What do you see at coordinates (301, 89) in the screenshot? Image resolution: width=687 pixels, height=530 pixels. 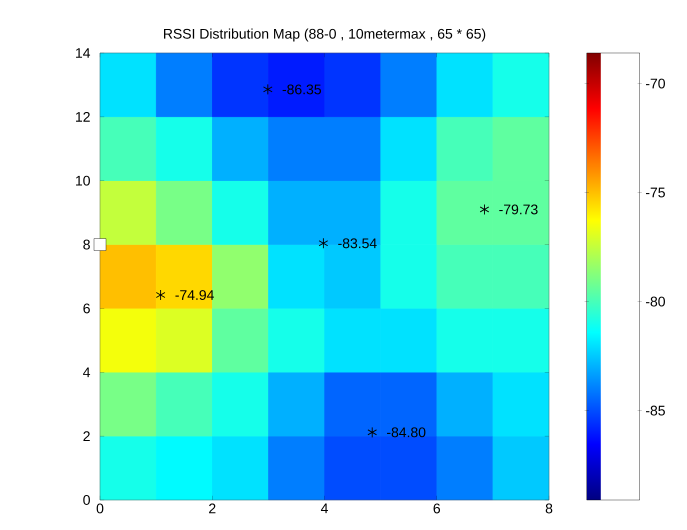 I see `annotation: -86.35` at bounding box center [301, 89].